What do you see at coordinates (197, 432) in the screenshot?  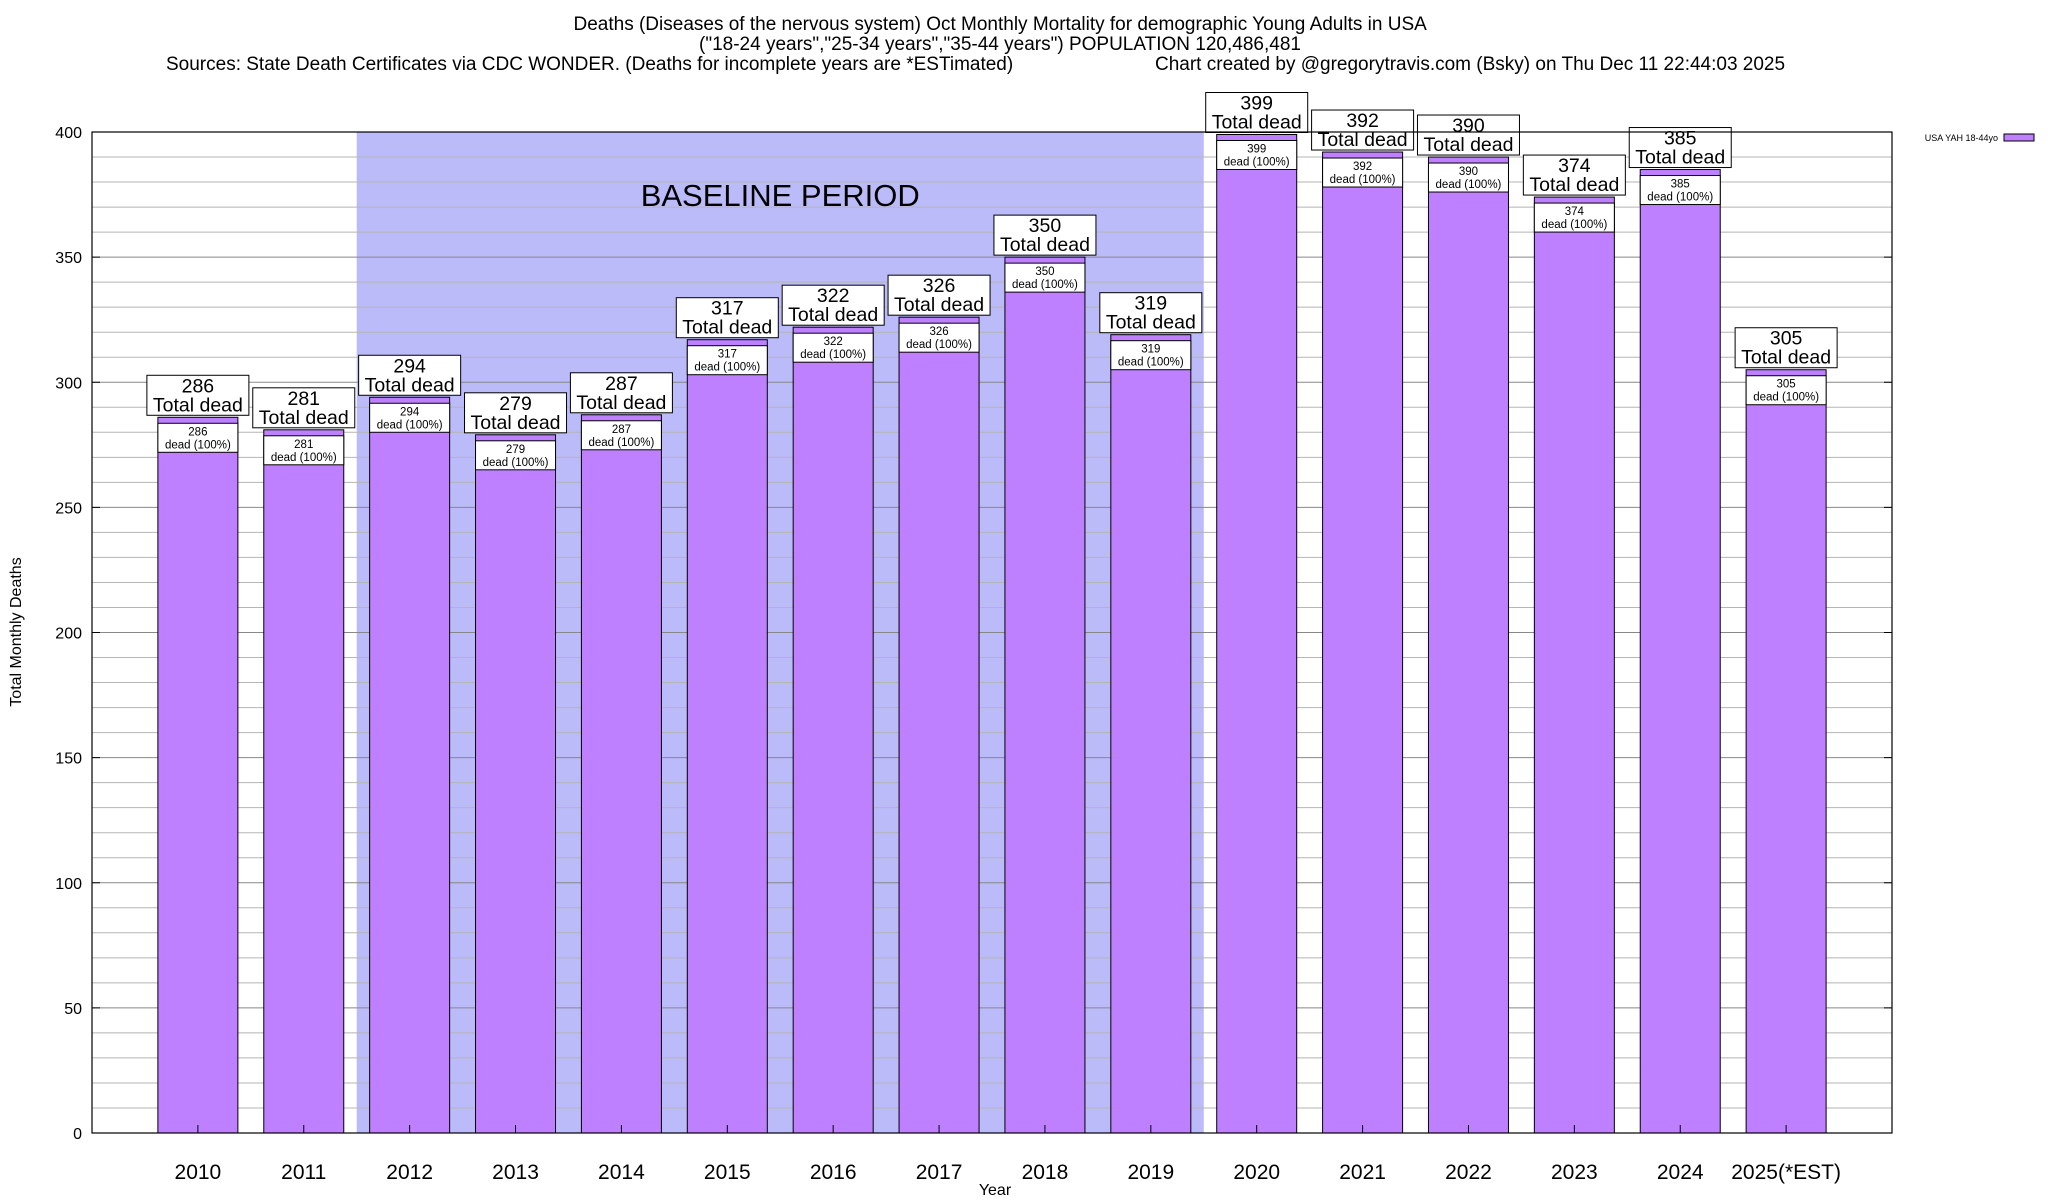 I see `bar-inner-value-label: 286` at bounding box center [197, 432].